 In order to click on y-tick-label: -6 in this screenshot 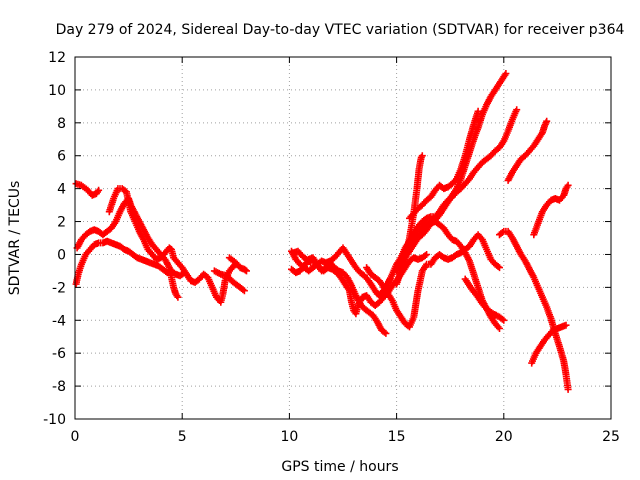, I will do `click(59, 354)`.